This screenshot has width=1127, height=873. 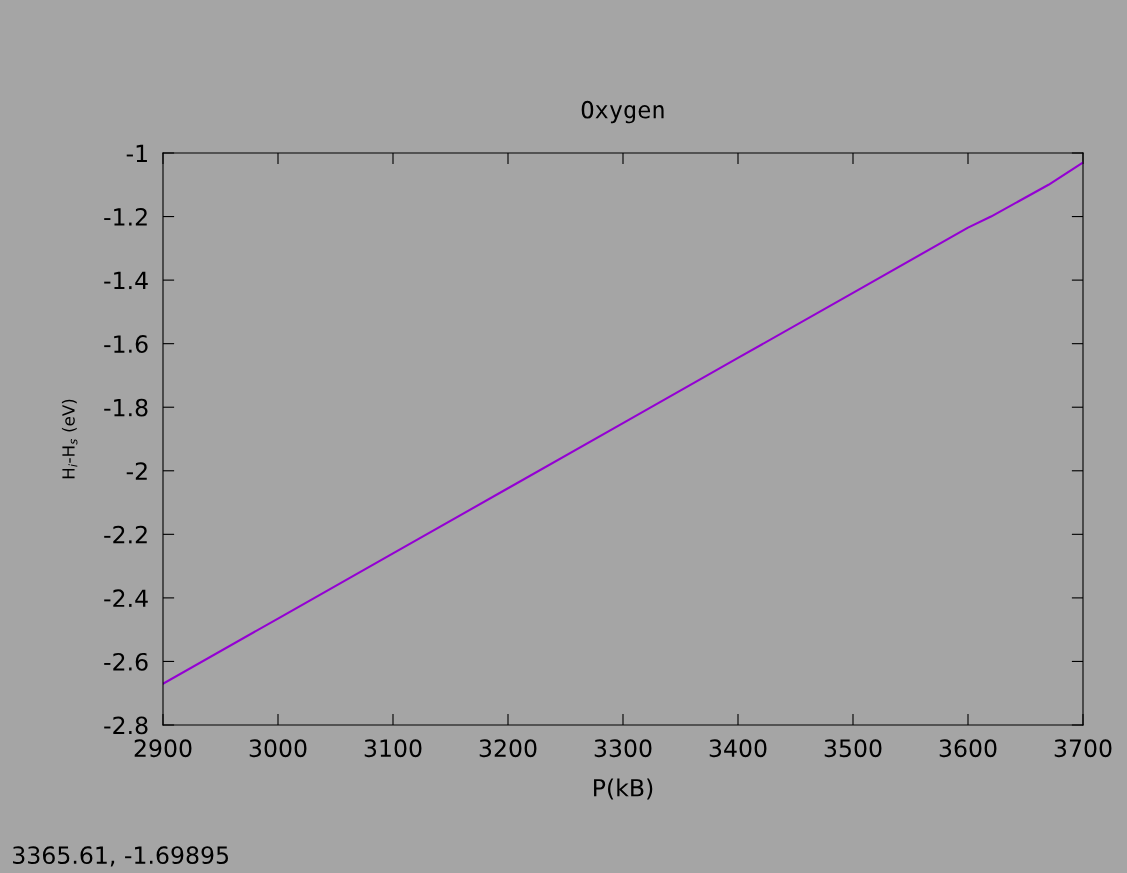 What do you see at coordinates (622, 112) in the screenshot?
I see `chart-title: Oxygen` at bounding box center [622, 112].